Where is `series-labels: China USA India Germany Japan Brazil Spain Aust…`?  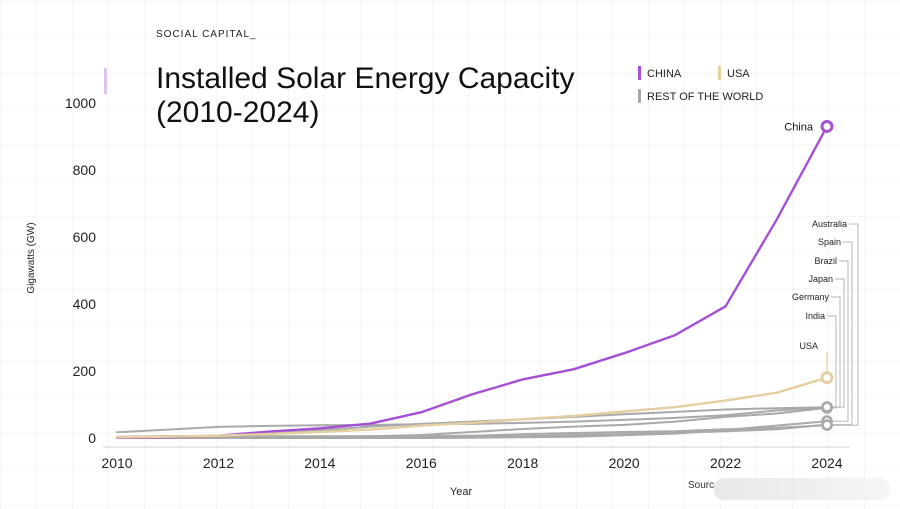
series-labels: China USA India Germany Japan Brazil Spain Aust… is located at coordinates (815, 236).